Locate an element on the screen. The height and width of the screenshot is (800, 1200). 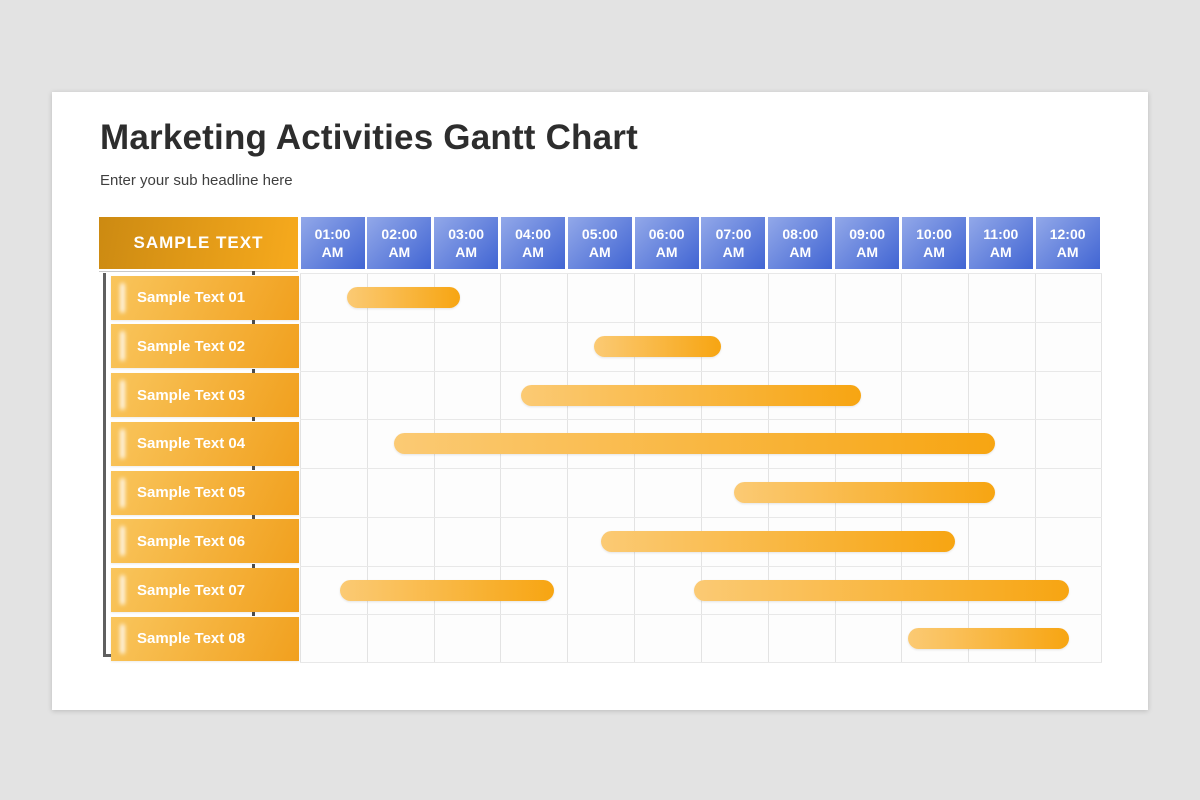
task-label: Sample Text 05 is located at coordinates (205, 492).